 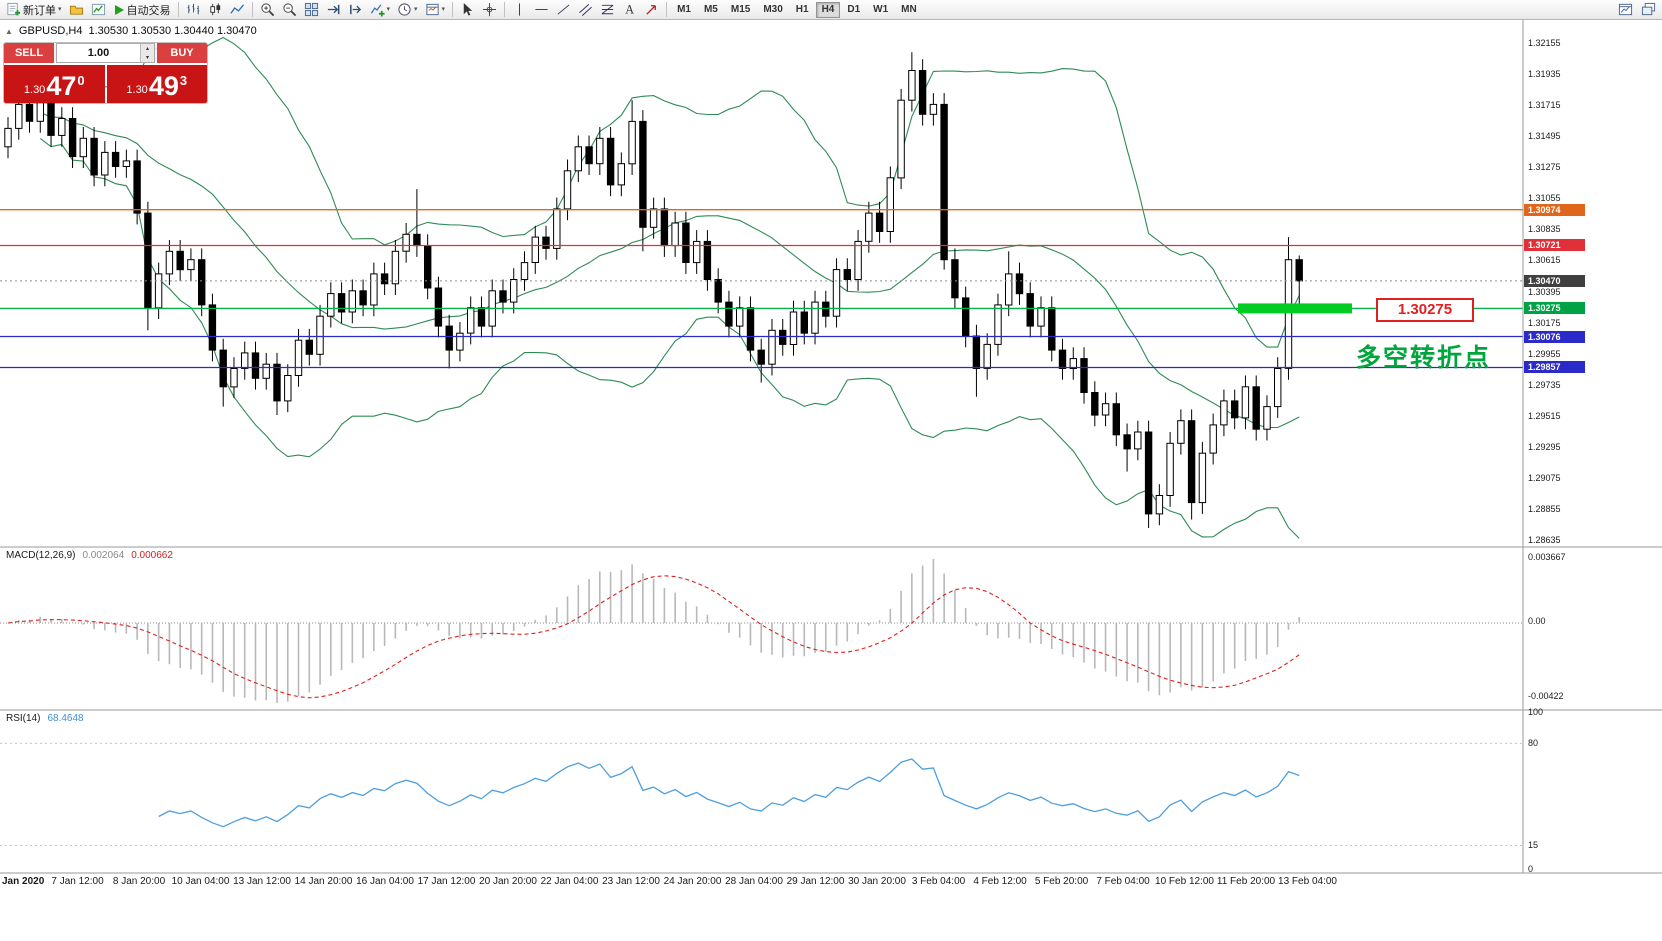 I want to click on line-chart-icon, so click(x=236, y=9).